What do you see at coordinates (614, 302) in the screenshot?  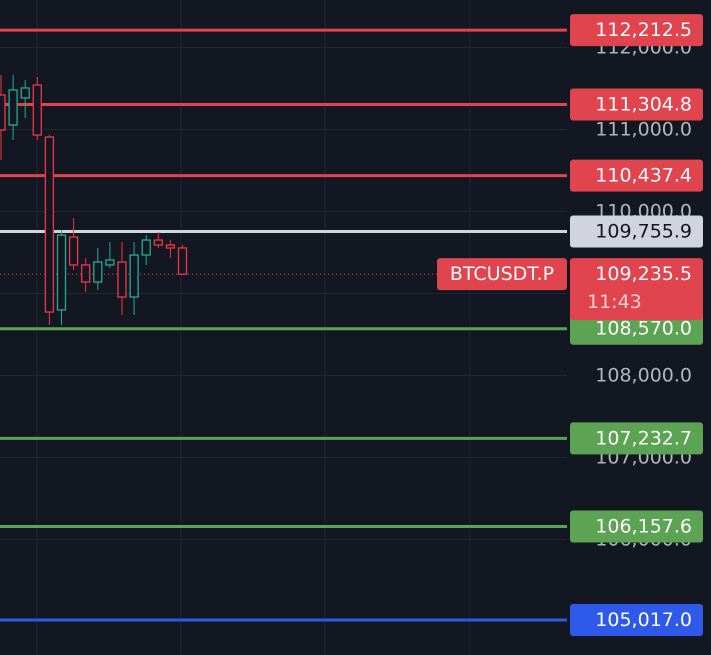 I see `countdown-label: 11:43` at bounding box center [614, 302].